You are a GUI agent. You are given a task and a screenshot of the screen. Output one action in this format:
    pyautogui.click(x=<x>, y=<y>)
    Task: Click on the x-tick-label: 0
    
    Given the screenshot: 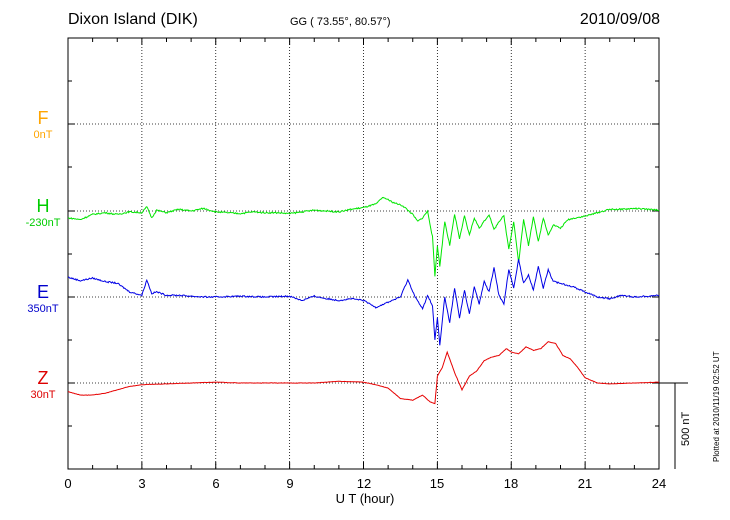 What is the action you would take?
    pyautogui.click(x=68, y=483)
    